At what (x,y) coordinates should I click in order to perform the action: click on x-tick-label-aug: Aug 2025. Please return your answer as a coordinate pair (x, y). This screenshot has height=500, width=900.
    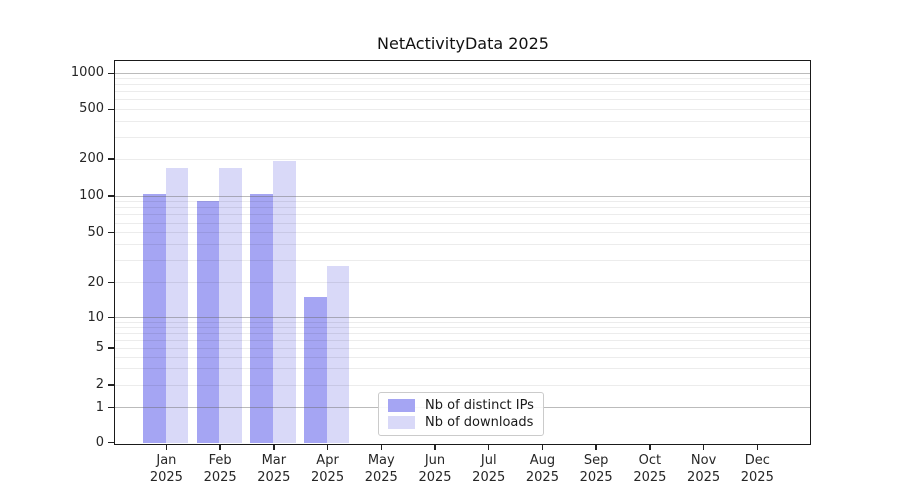
    Looking at the image, I should click on (542, 469).